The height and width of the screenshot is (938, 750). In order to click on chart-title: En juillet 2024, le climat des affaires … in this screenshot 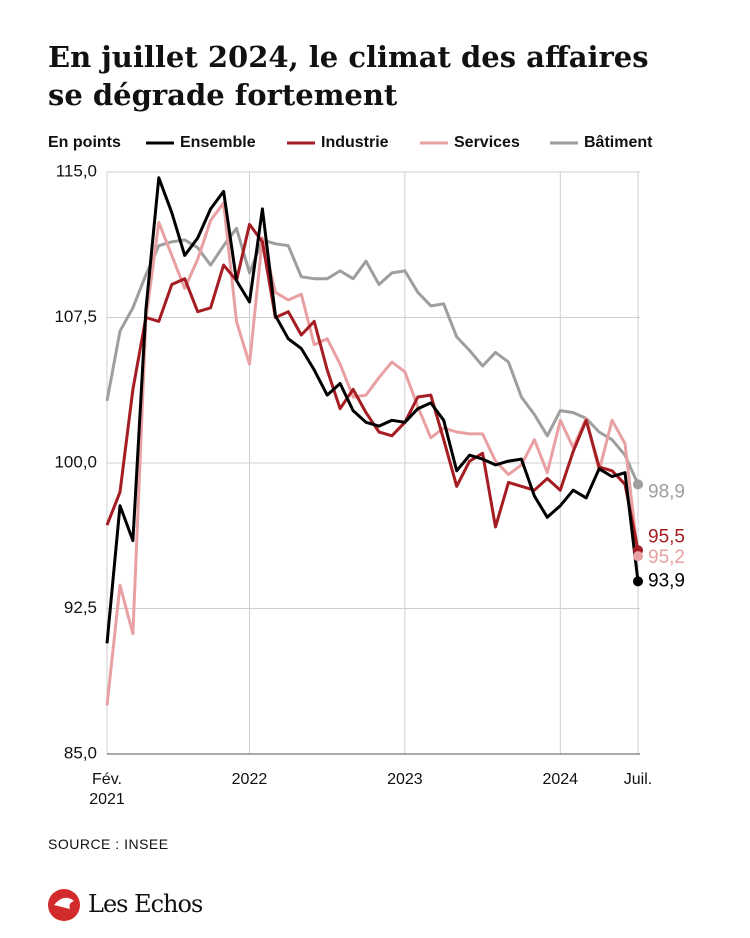, I will do `click(348, 76)`.